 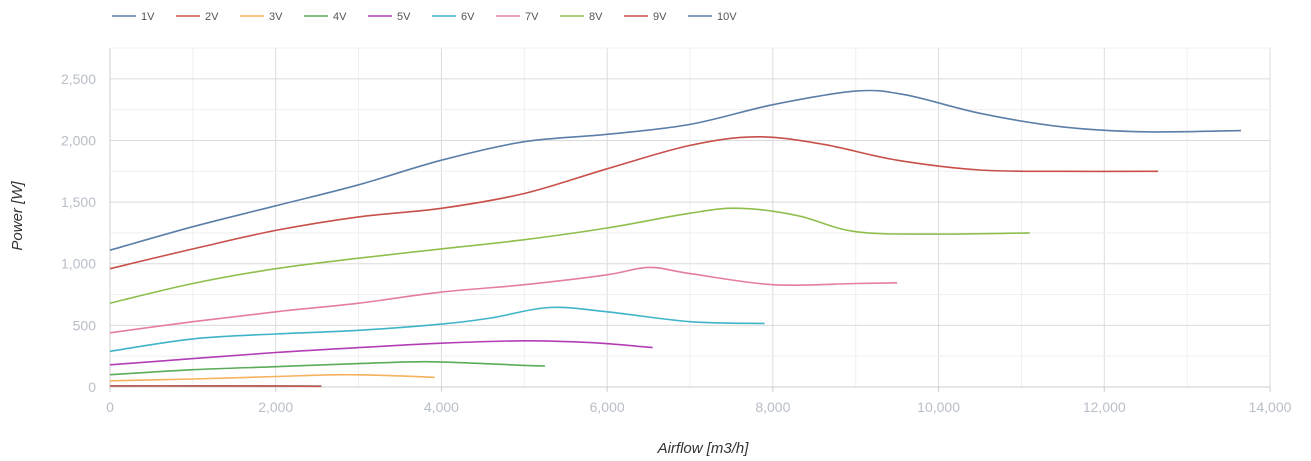 I want to click on x-tick-label: 14,000, so click(x=1270, y=407).